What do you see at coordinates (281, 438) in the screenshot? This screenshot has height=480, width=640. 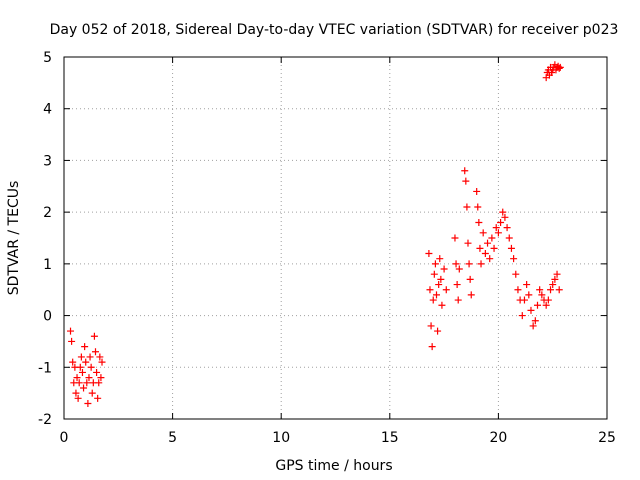 I see `x-tick-label: 10` at bounding box center [281, 438].